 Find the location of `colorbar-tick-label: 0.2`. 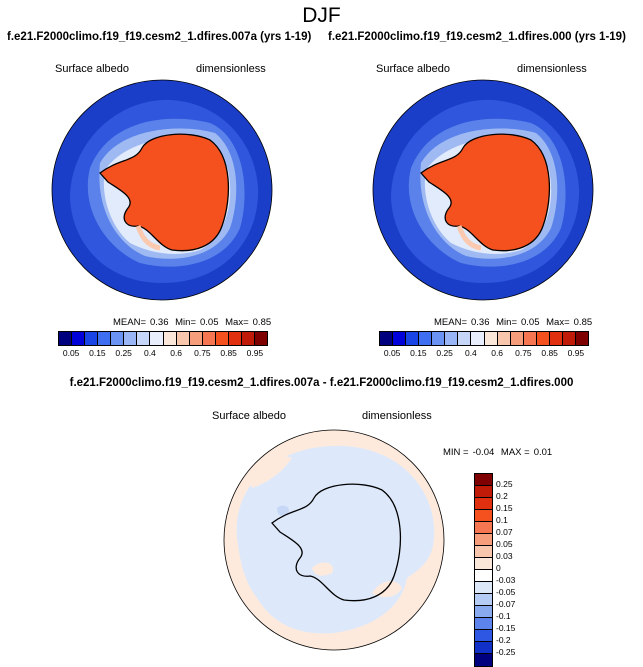

colorbar-tick-label: 0.2 is located at coordinates (502, 496).